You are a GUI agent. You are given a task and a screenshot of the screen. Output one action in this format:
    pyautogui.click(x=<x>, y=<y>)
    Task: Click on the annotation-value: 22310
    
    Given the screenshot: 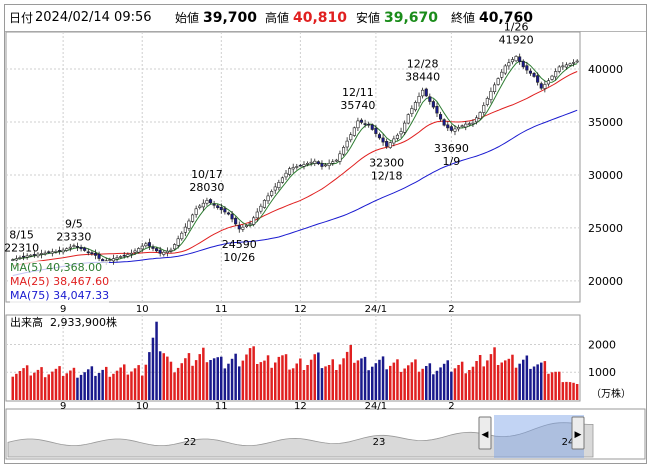 What is the action you would take?
    pyautogui.click(x=22, y=247)
    